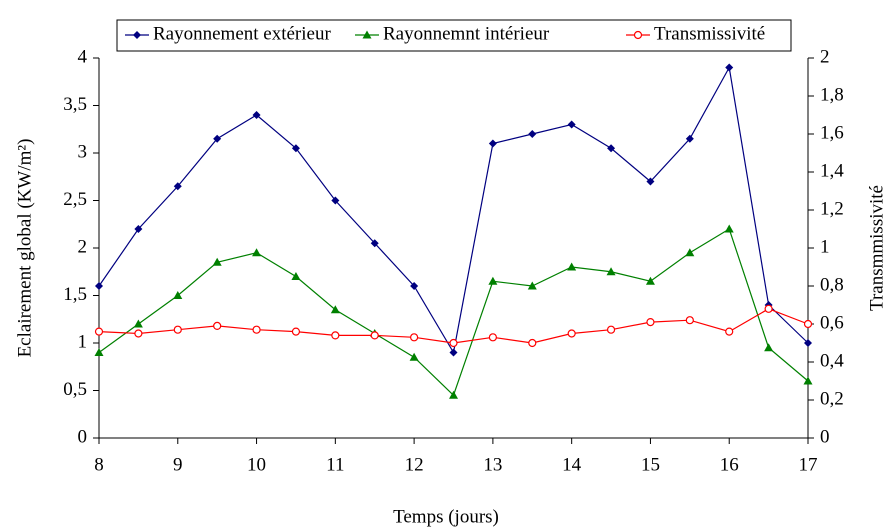 The height and width of the screenshot is (531, 892). What do you see at coordinates (75, 389) in the screenshot?
I see `y-tick-label: 0,5` at bounding box center [75, 389].